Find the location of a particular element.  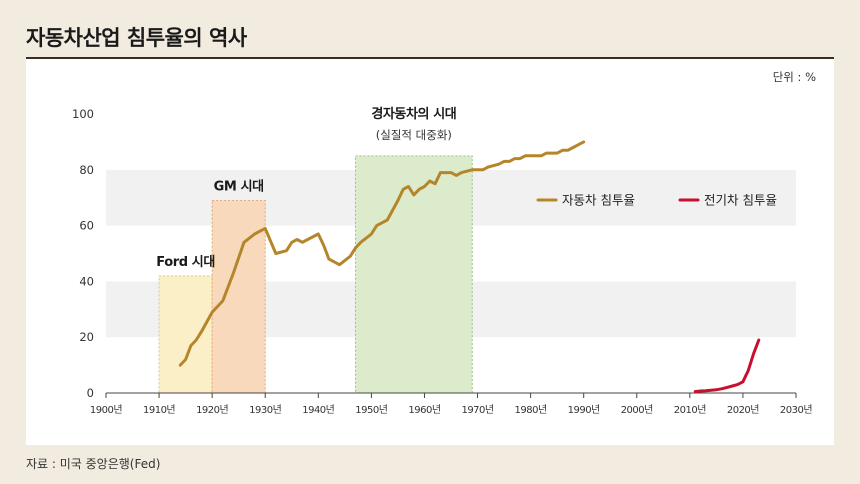

y-tick-label: 60 is located at coordinates (86, 226).